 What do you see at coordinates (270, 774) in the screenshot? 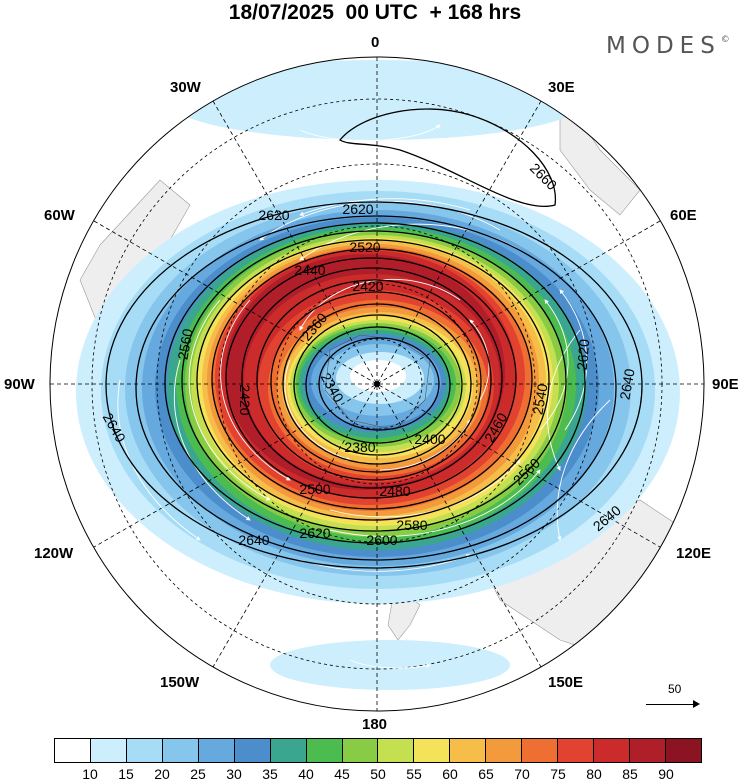
I see `colorbar-tick-label: 35` at bounding box center [270, 774].